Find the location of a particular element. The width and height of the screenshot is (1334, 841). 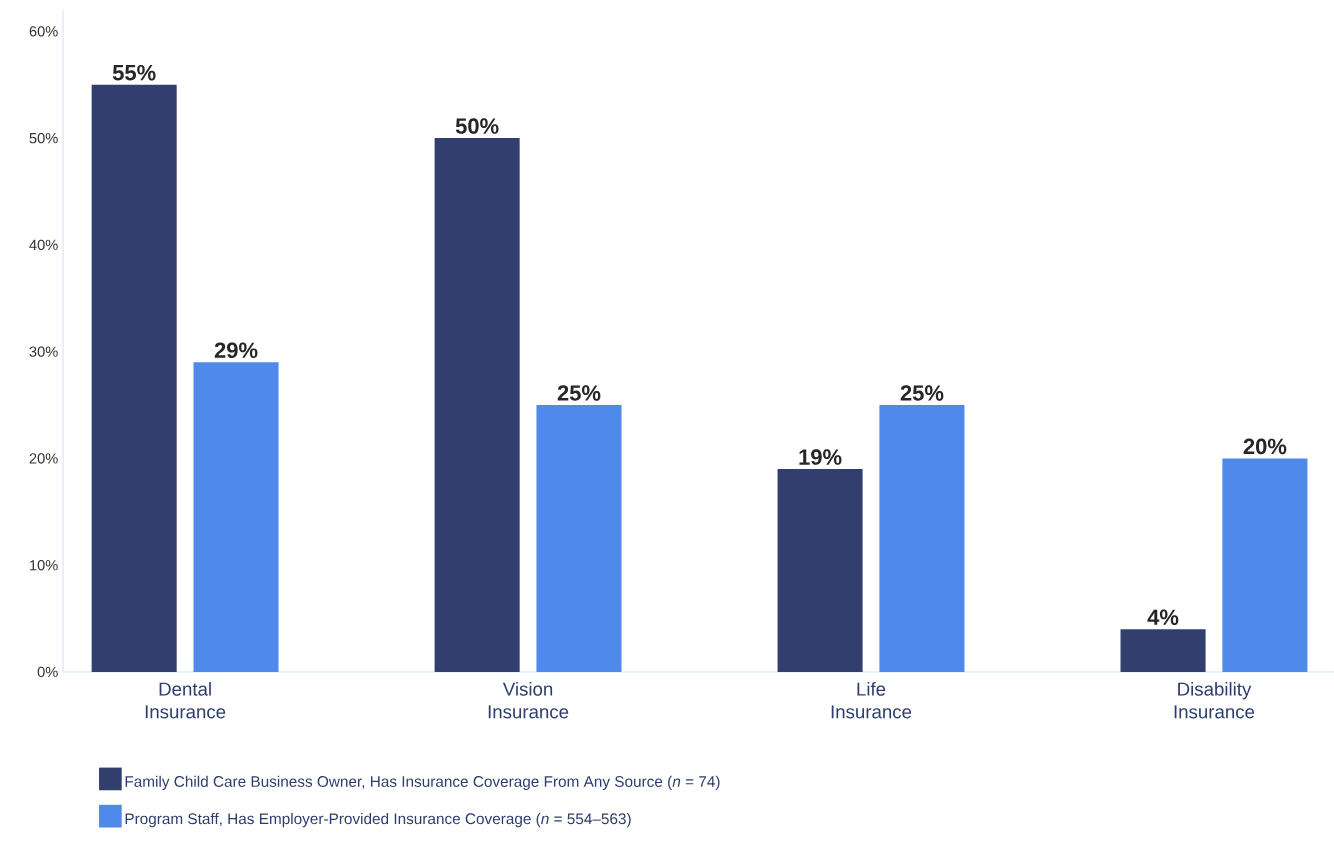

y-tick-label: 40% is located at coordinates (43, 245).